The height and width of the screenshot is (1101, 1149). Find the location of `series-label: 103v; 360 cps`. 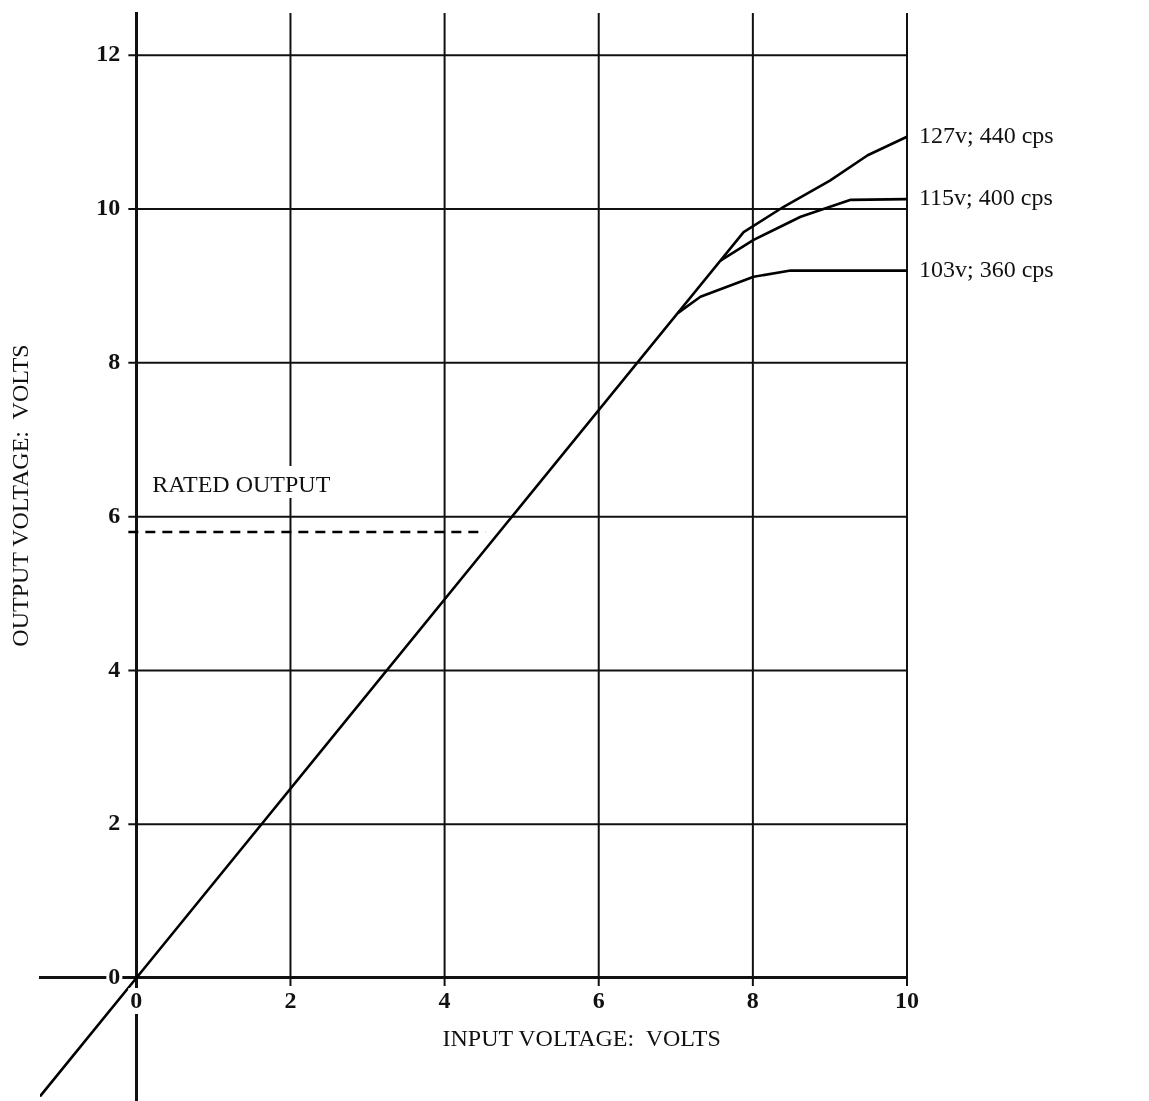

series-label: 103v; 360 cps is located at coordinates (986, 268).